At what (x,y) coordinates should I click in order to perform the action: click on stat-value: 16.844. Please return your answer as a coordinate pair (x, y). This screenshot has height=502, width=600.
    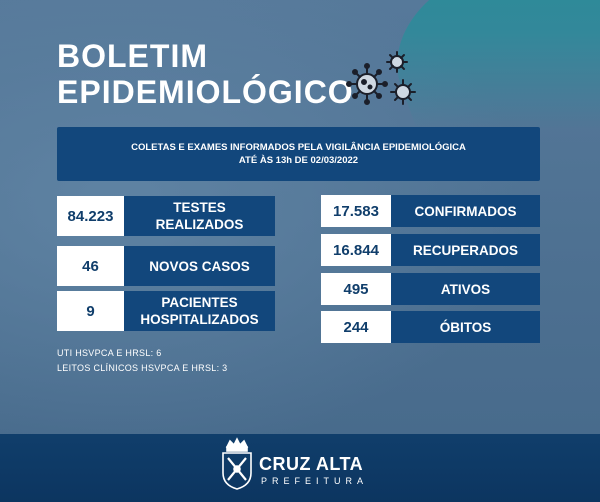
    Looking at the image, I should click on (356, 250).